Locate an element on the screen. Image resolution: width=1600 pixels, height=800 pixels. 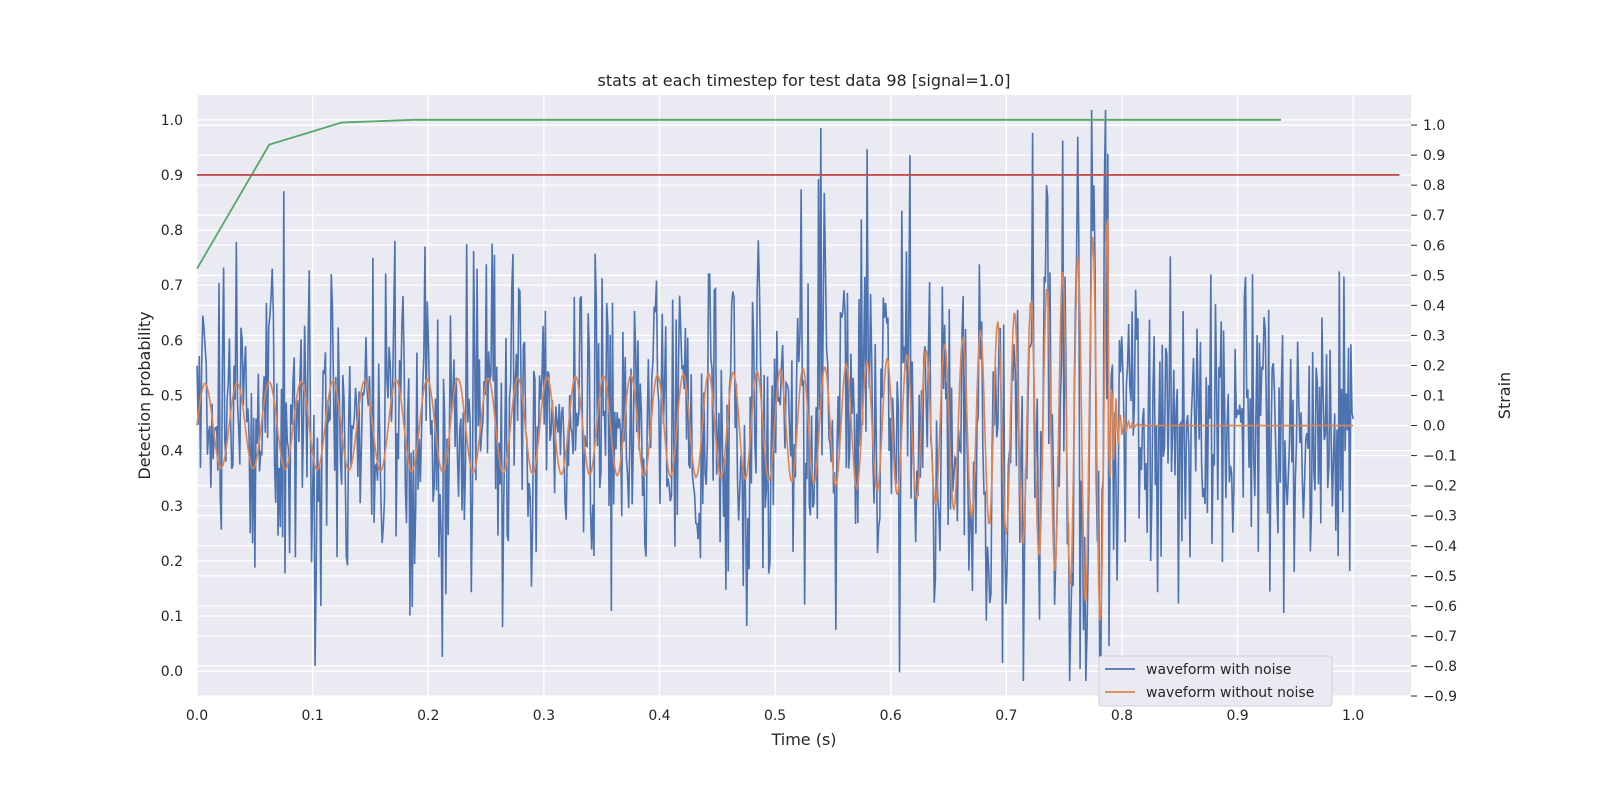
y-tick-label-left: 0.5 is located at coordinates (172, 397).